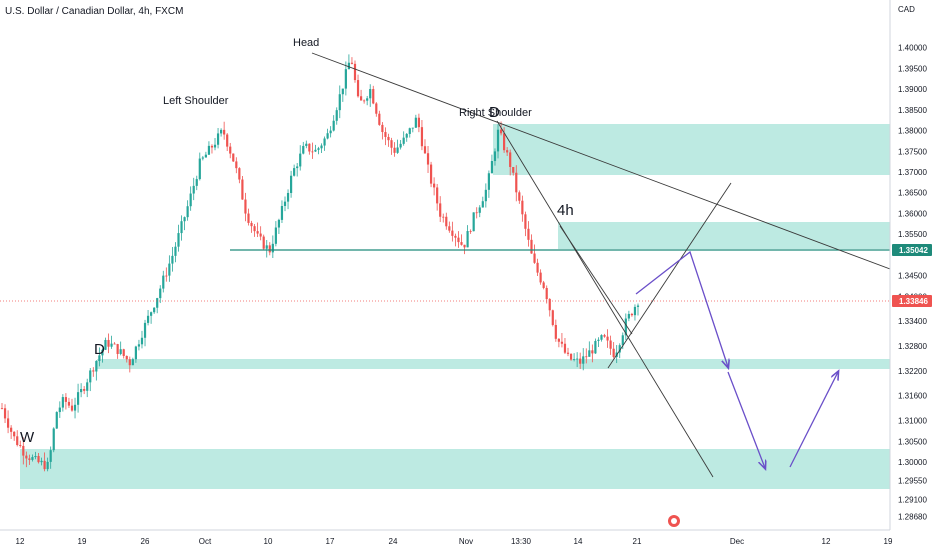 The height and width of the screenshot is (550, 932). What do you see at coordinates (455, 469) in the screenshot?
I see `demand-zone-lower` at bounding box center [455, 469].